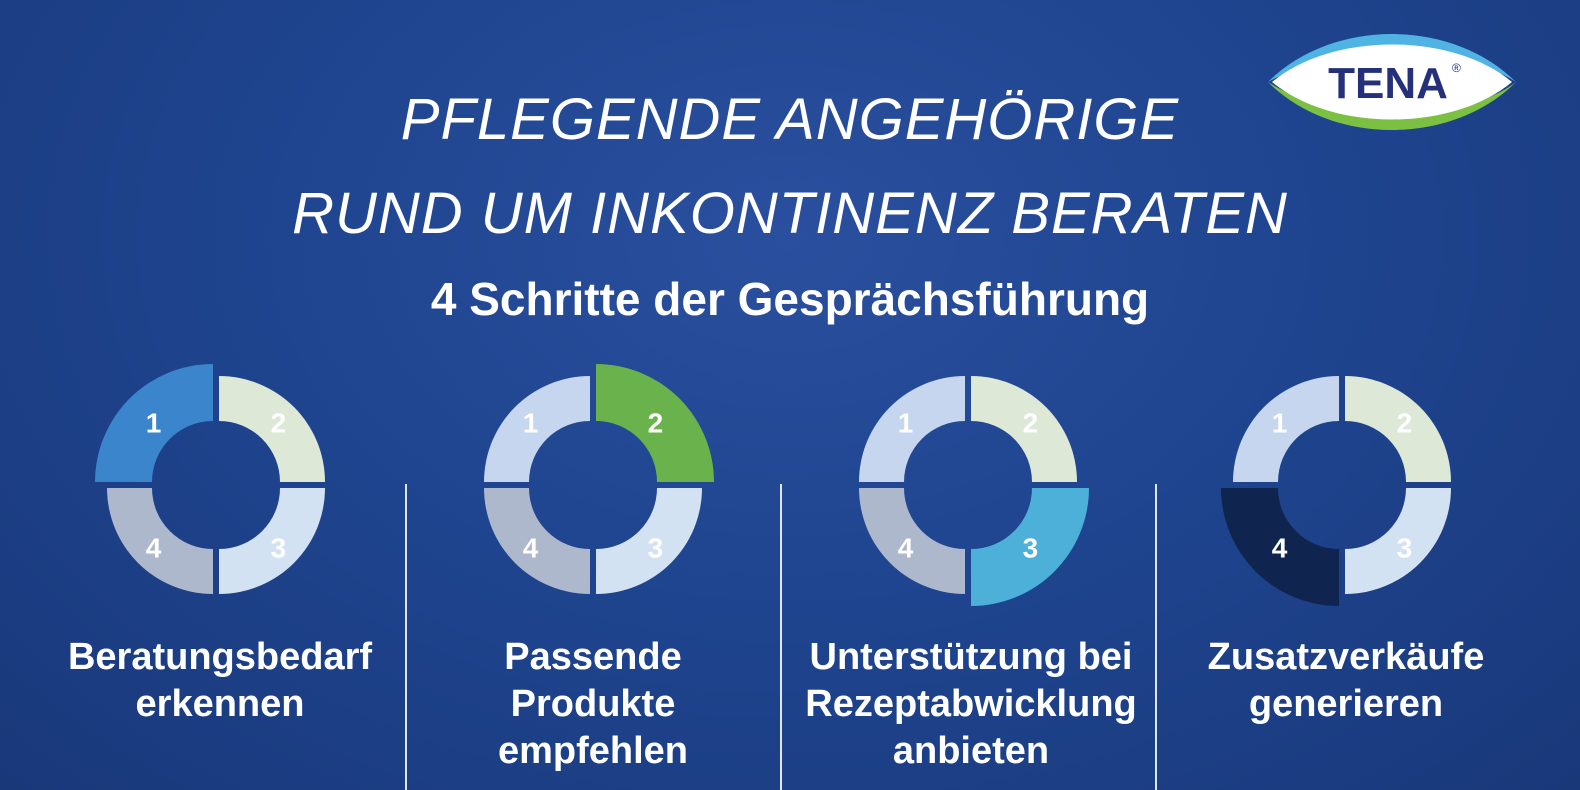 The width and height of the screenshot is (1580, 790). Describe the element at coordinates (968, 485) in the screenshot. I see `step-ring-3: 1 2 3 4` at that location.